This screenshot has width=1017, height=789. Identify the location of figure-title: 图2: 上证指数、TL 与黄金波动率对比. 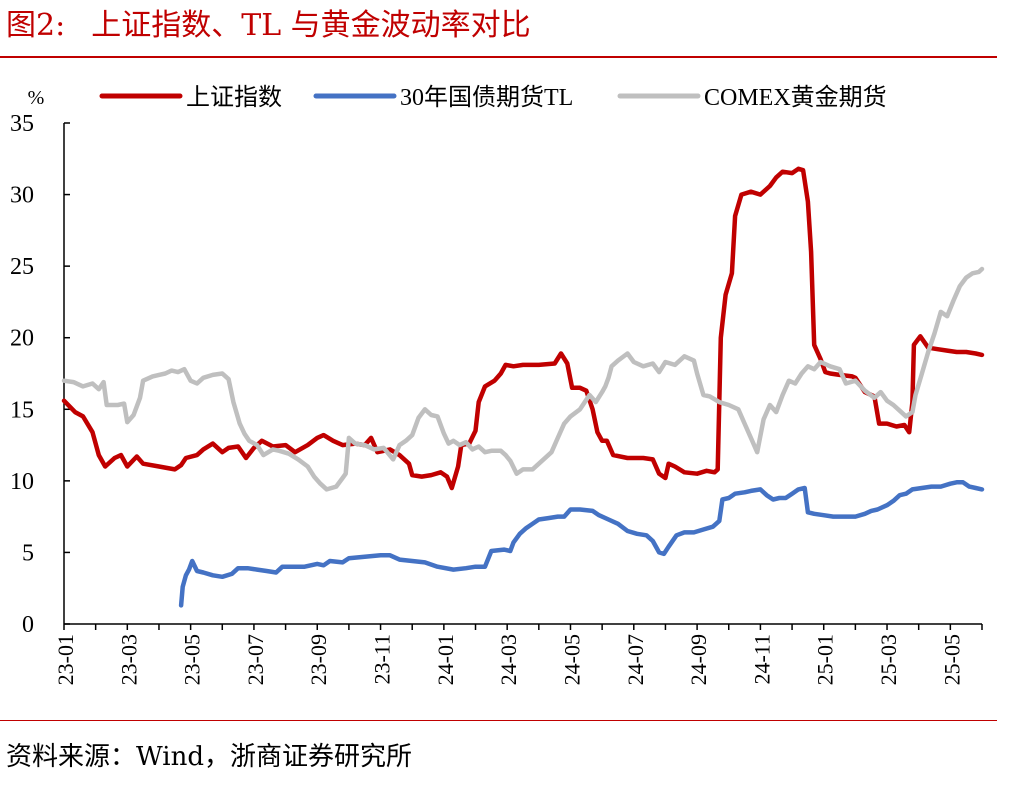
(268, 26).